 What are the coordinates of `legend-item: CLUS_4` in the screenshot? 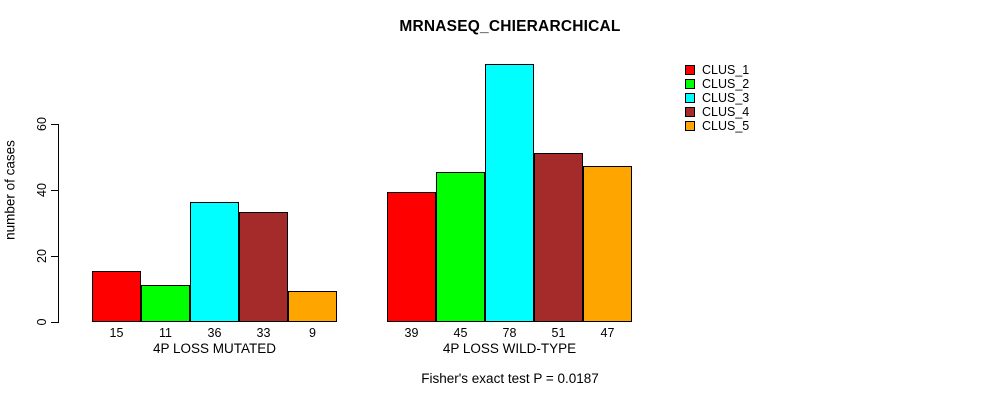 It's located at (717, 112).